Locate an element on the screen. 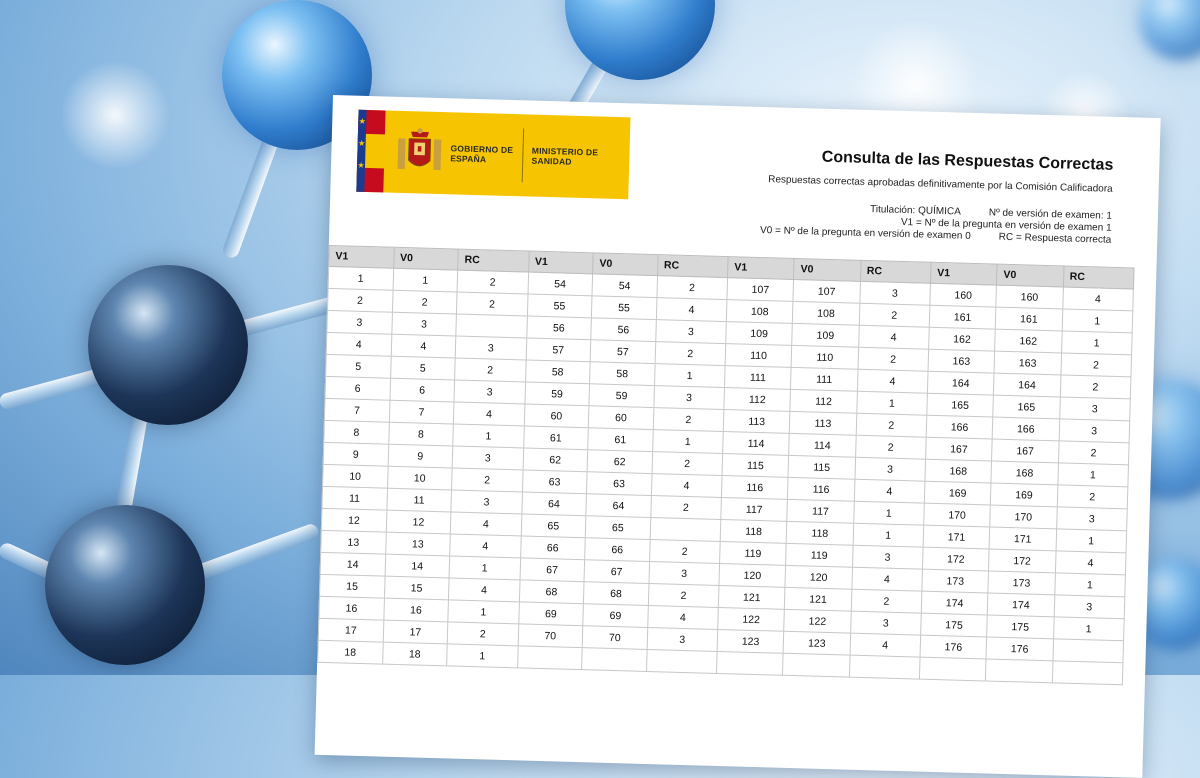  table-cell: 173 is located at coordinates (1021, 582).